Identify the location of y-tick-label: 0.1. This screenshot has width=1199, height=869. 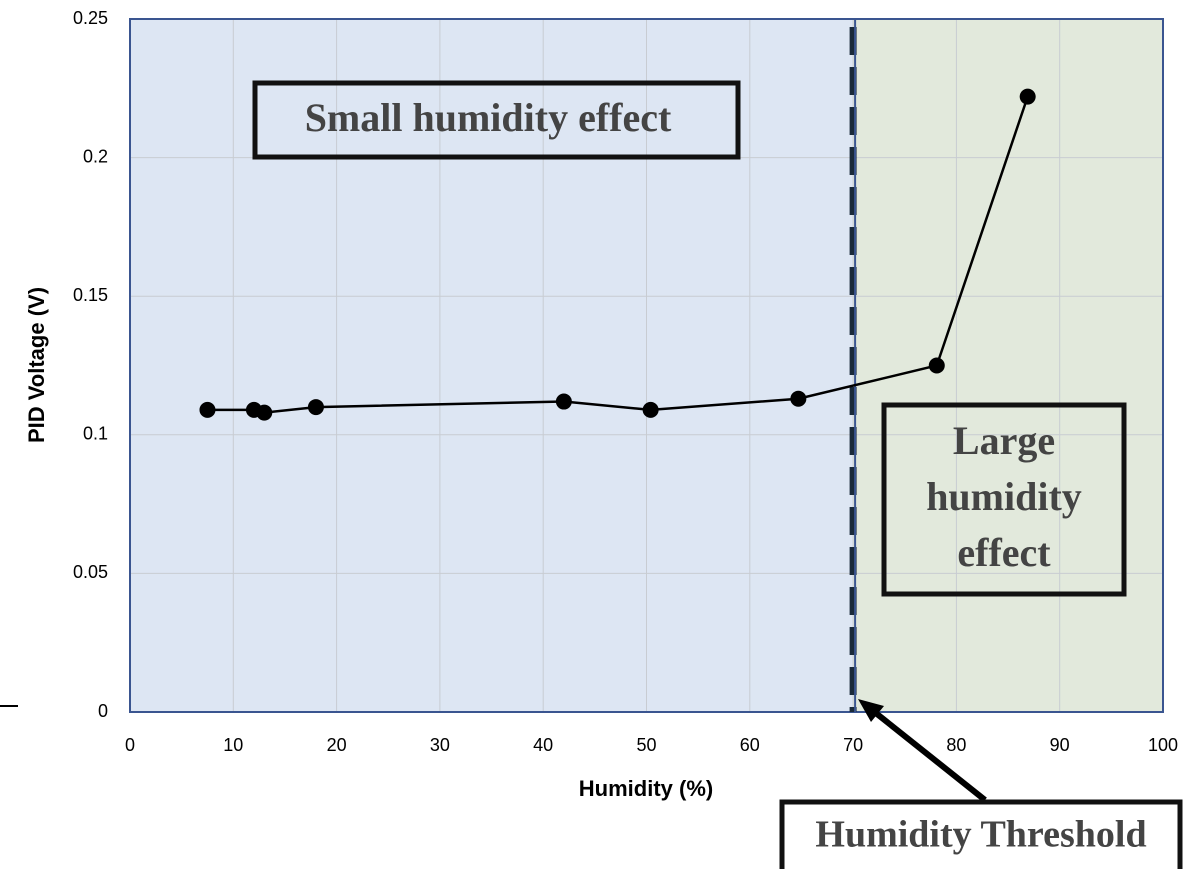
(95, 434).